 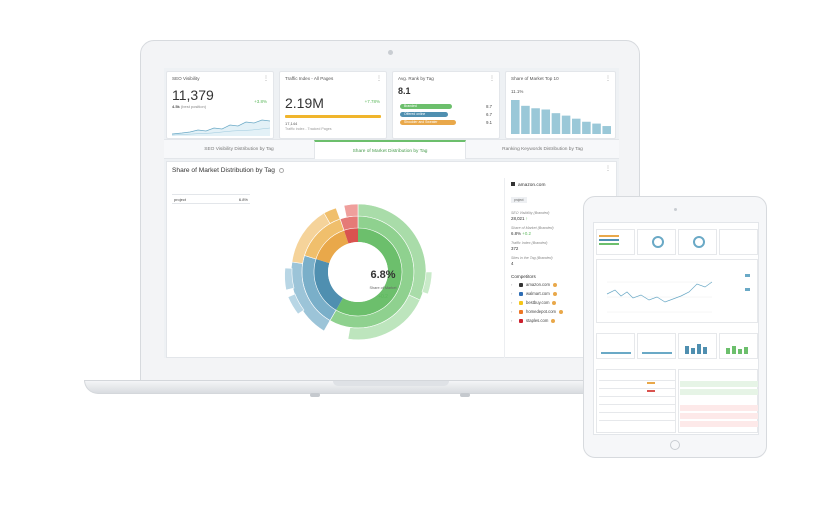 What do you see at coordinates (180, 199) in the screenshot?
I see `project-label: project` at bounding box center [180, 199].